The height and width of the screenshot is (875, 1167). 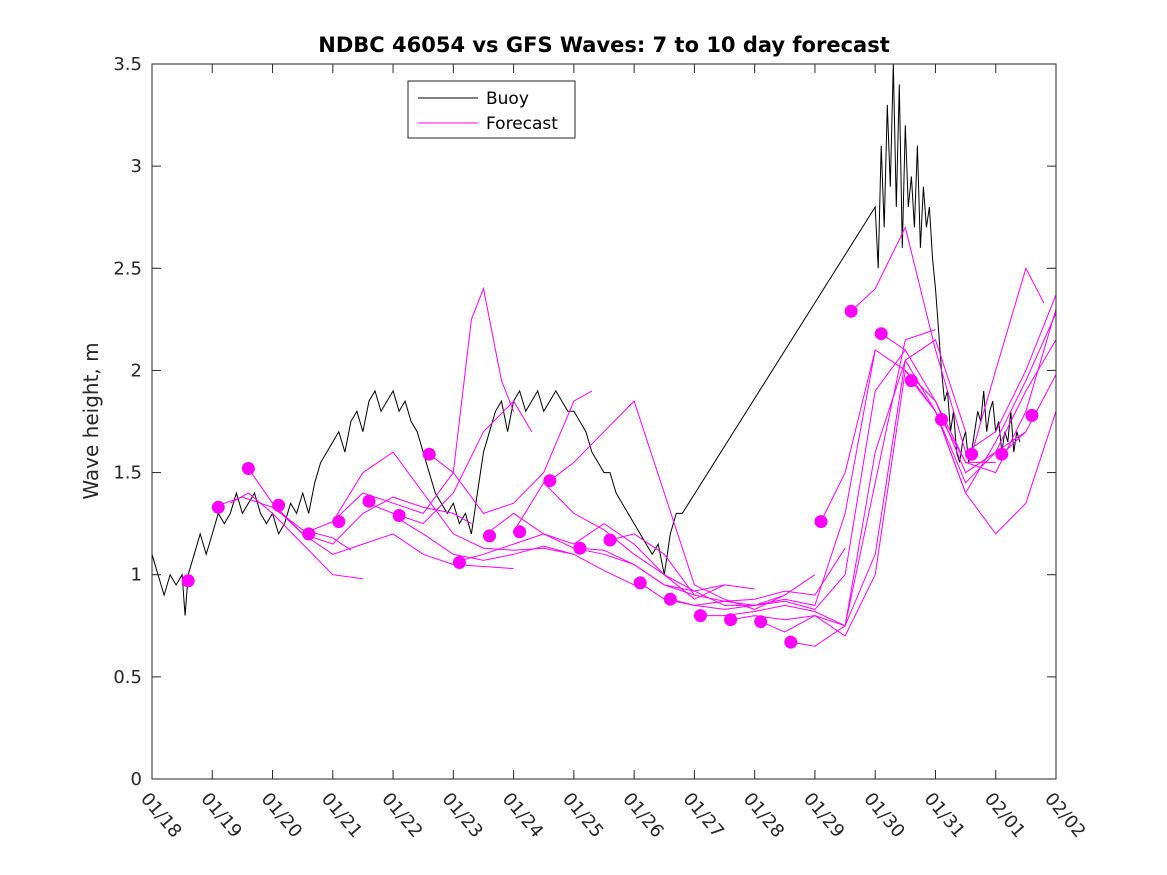 I want to click on y-tick-label: 2, so click(x=136, y=370).